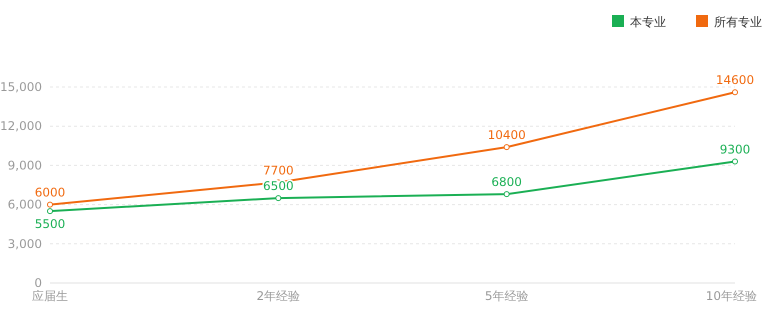 The height and width of the screenshot is (326, 774). Describe the element at coordinates (50, 224) in the screenshot. I see `data-label: 5500` at that location.